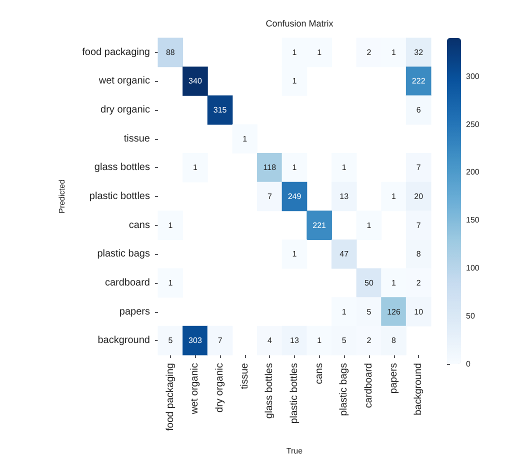 This screenshot has height=468, width=511. Describe the element at coordinates (345, 254) in the screenshot. I see `data-label: 47` at that location.